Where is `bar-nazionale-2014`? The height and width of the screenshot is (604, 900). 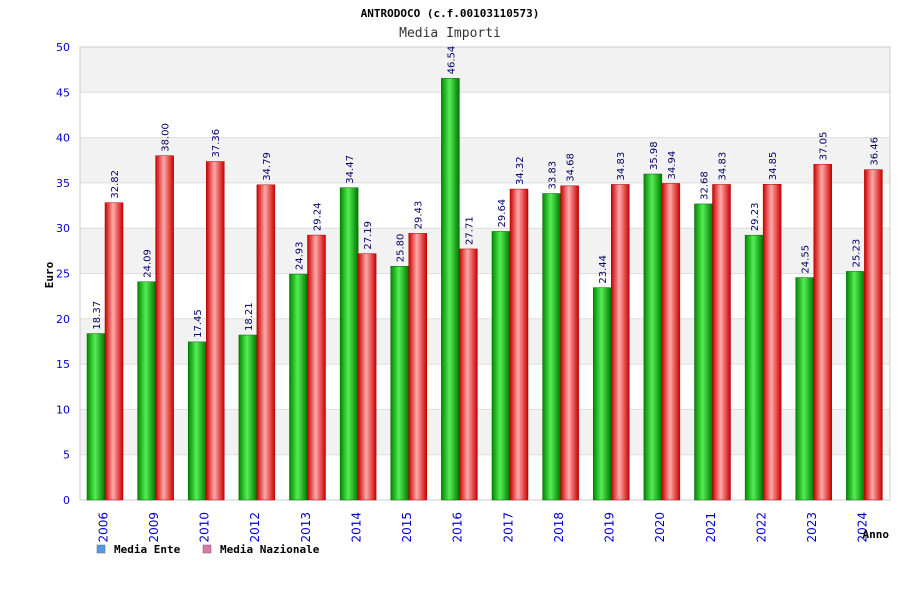 bar-nazionale-2014 is located at coordinates (367, 377).